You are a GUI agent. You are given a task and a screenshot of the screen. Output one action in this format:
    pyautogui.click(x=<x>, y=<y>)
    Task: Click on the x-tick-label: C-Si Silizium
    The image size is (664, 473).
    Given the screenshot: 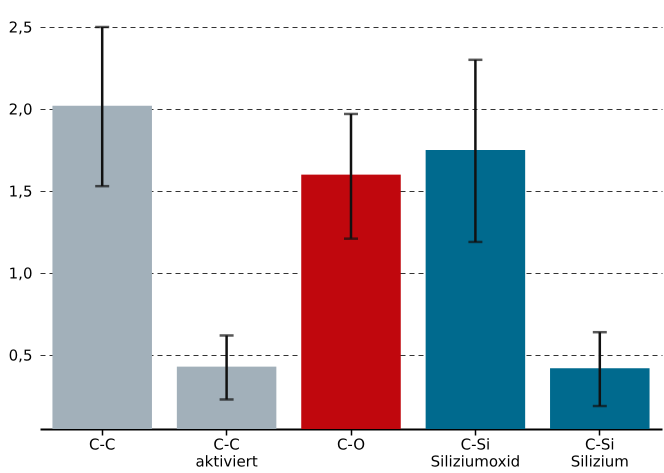 What is the action you would take?
    pyautogui.click(x=599, y=453)
    